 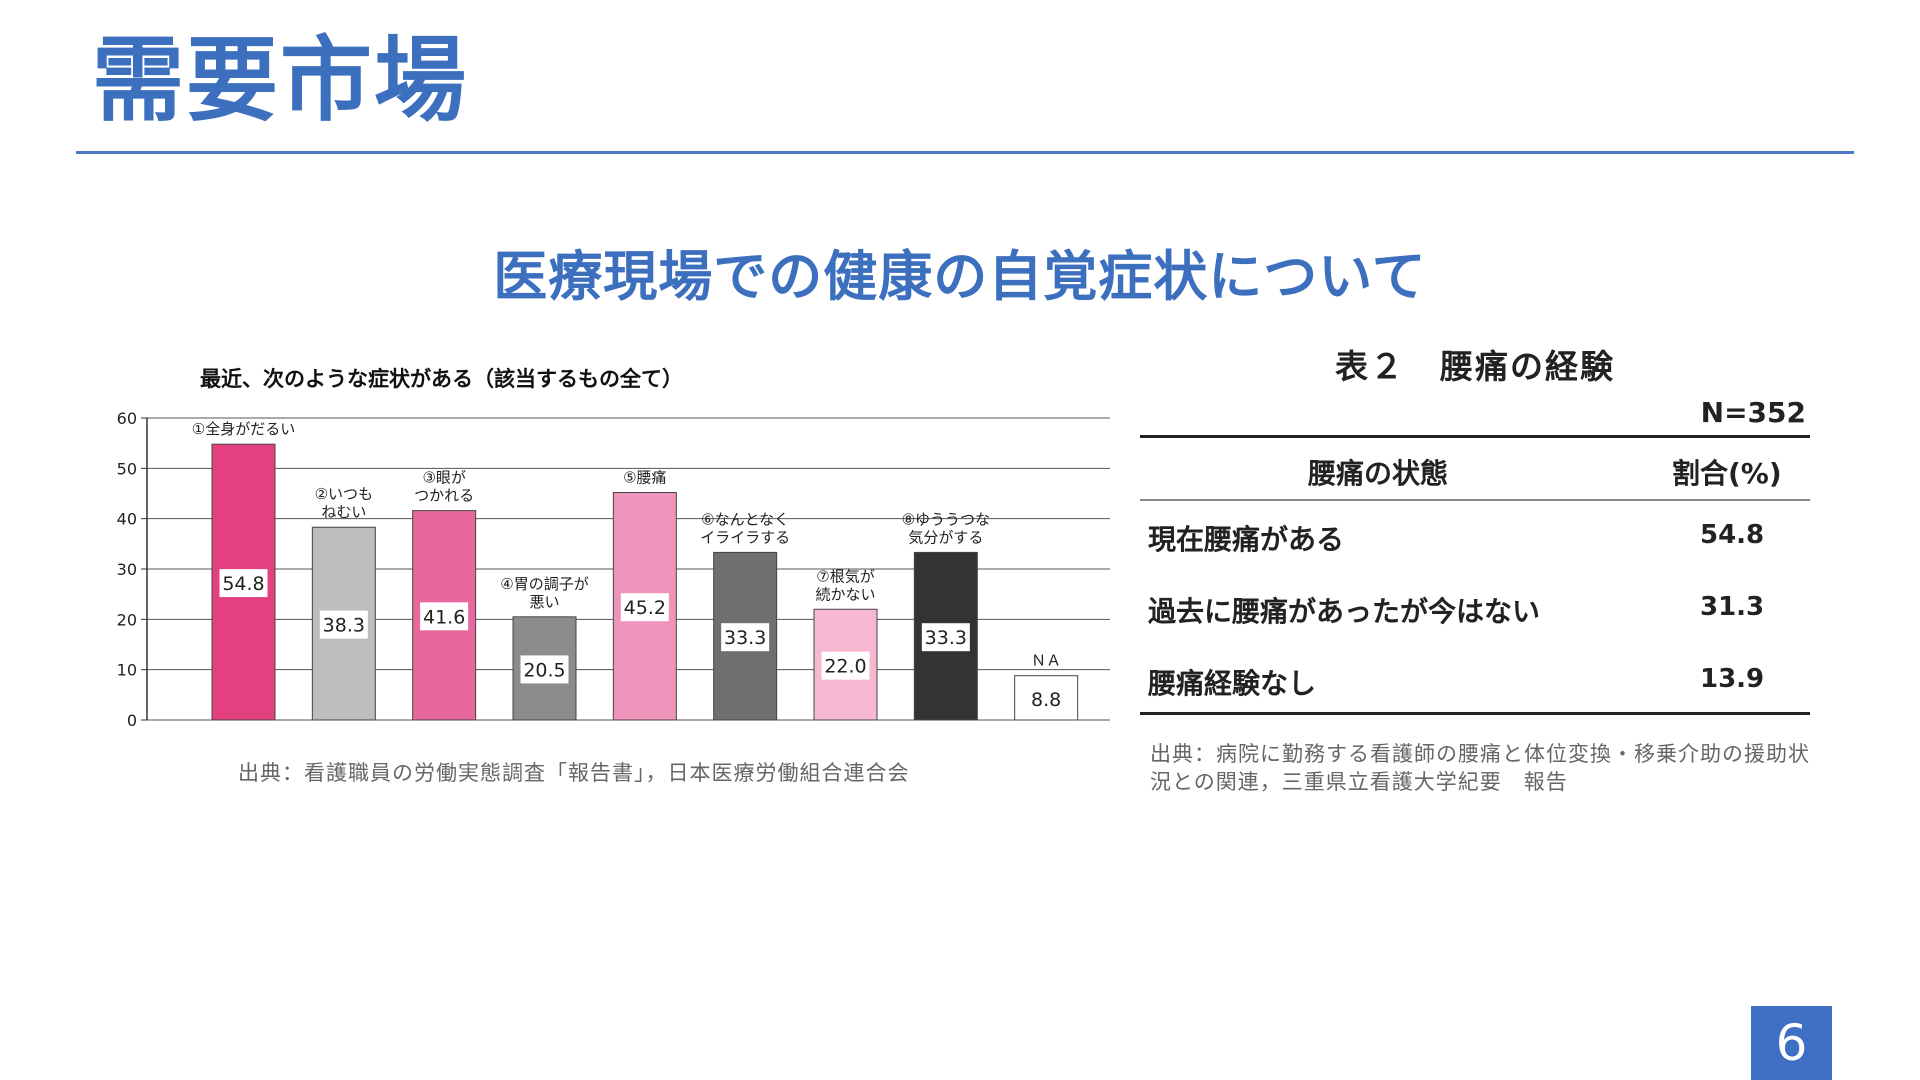 What do you see at coordinates (1046, 661) in the screenshot?
I see `category-label: ＮＡ` at bounding box center [1046, 661].